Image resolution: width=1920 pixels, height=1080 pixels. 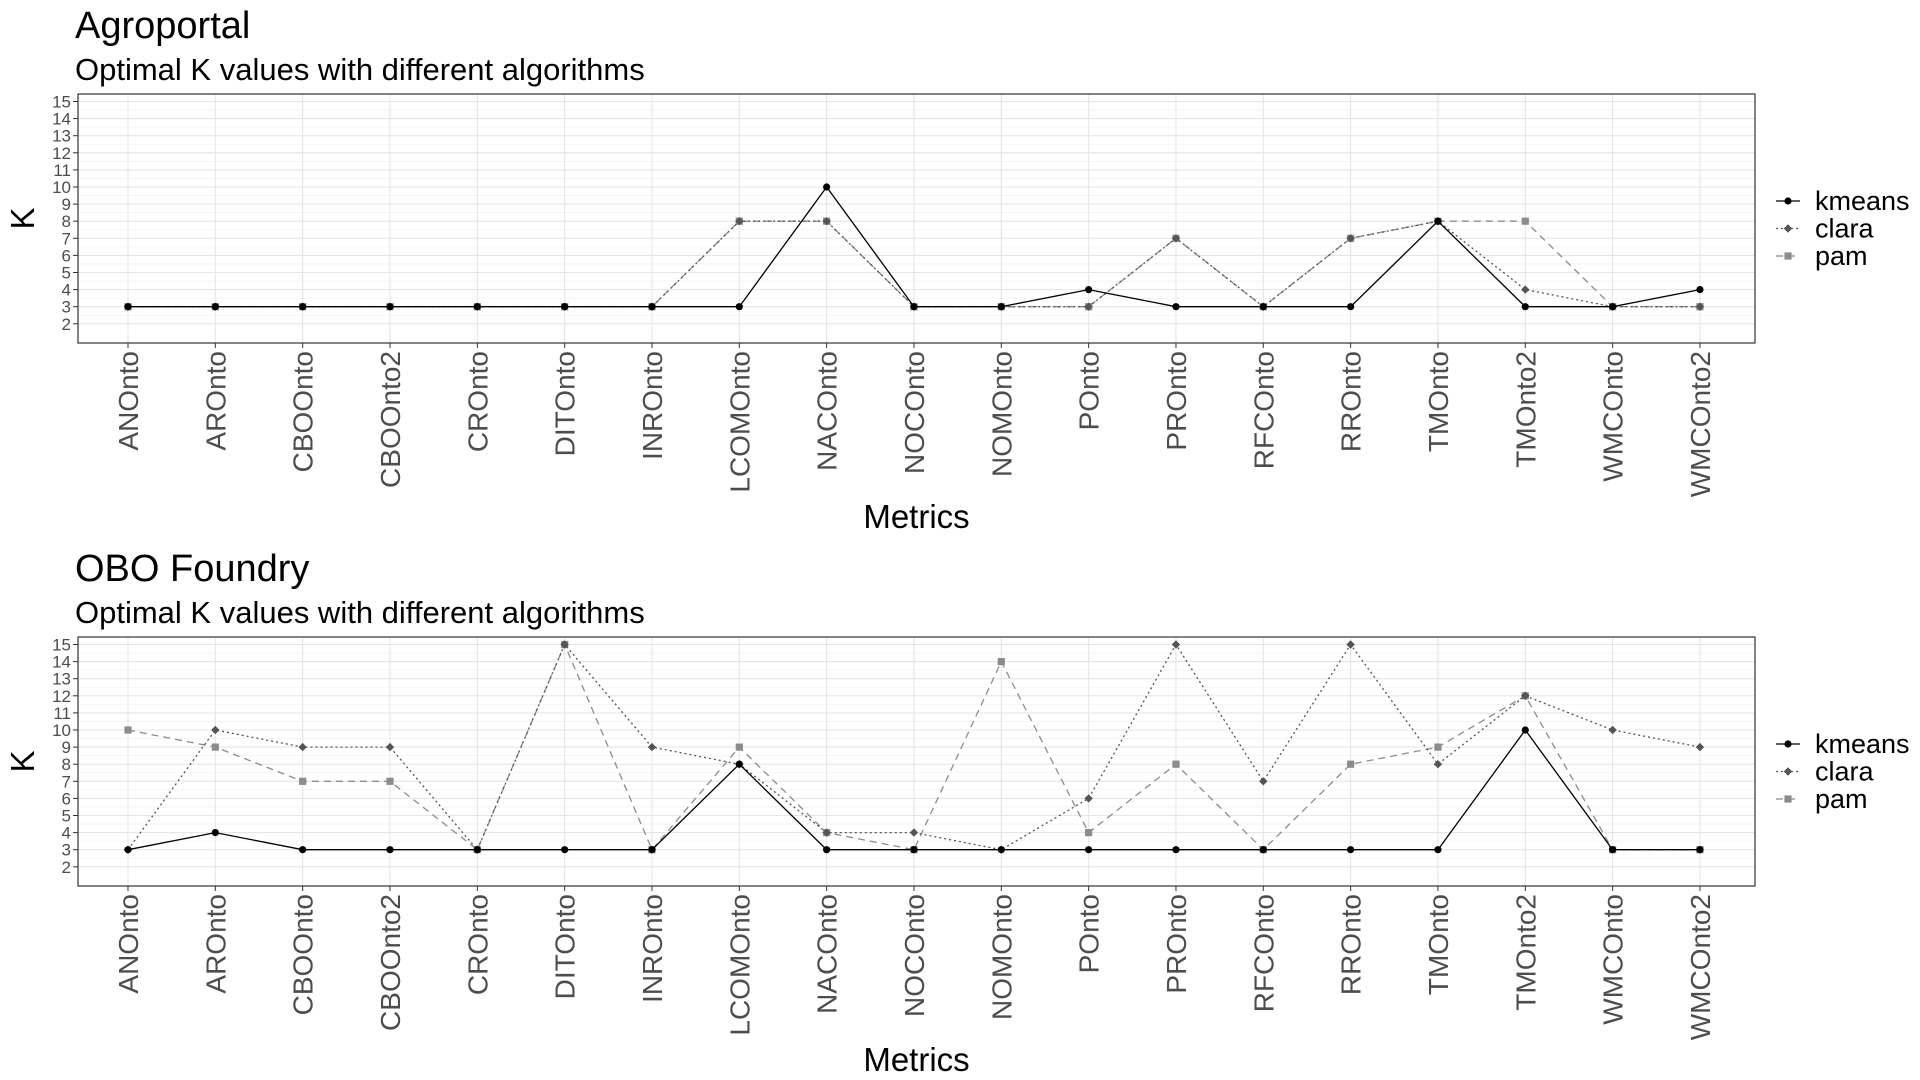 What do you see at coordinates (916, 1059) in the screenshot?
I see `x-axis-label: Metrics` at bounding box center [916, 1059].